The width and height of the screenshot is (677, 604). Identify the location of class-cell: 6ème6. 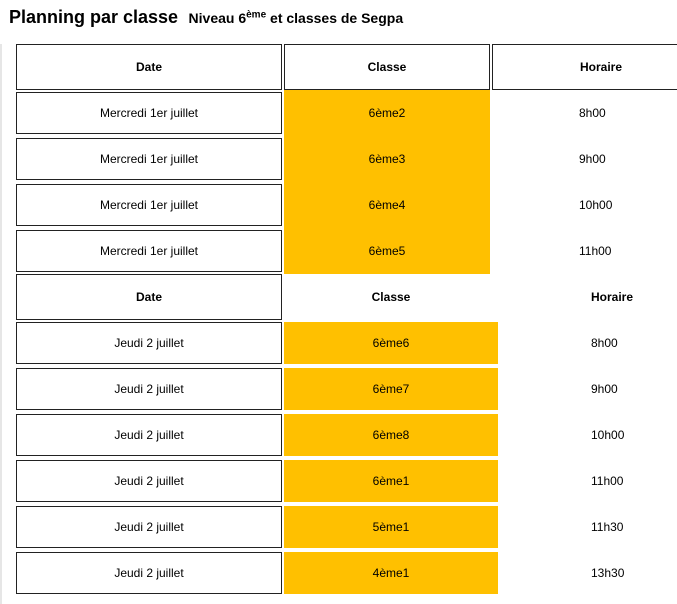
(391, 343).